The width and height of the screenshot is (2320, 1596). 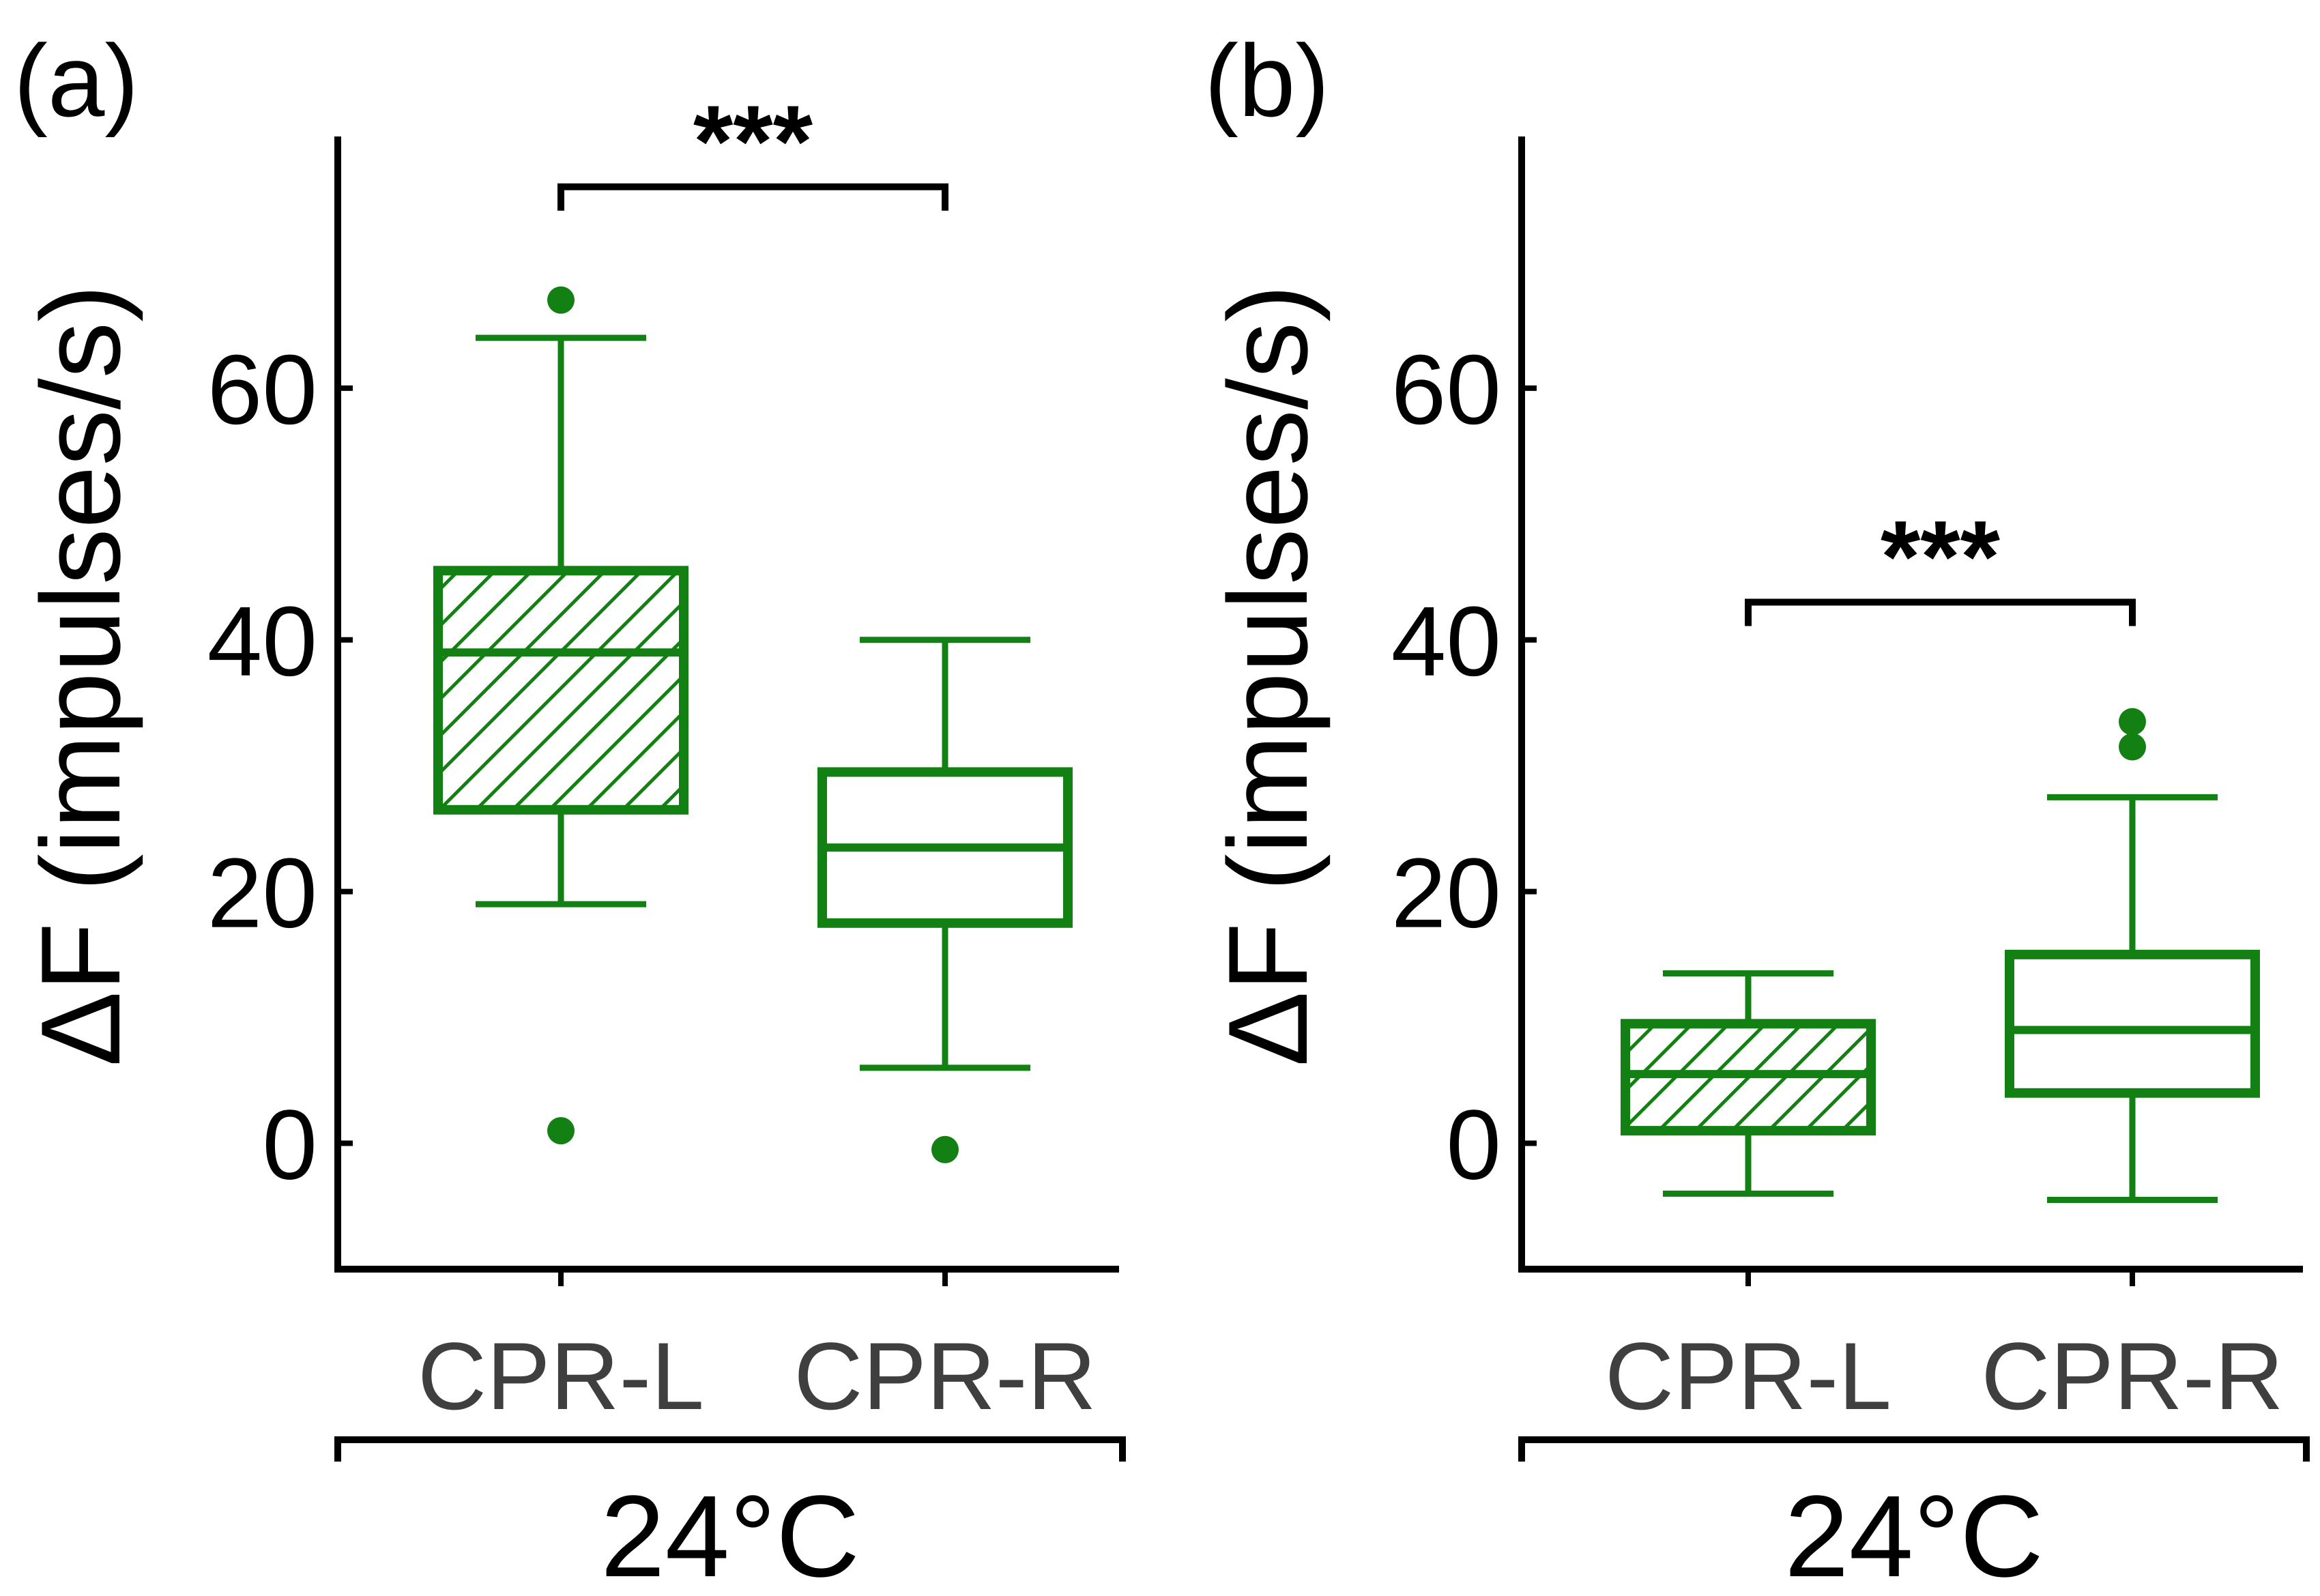 What do you see at coordinates (1266, 80) in the screenshot?
I see `panel-label: (b)` at bounding box center [1266, 80].